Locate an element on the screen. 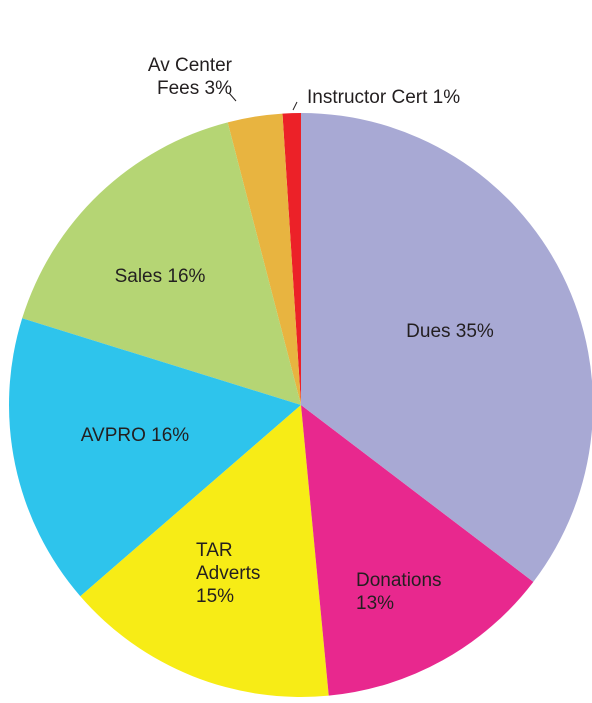 This screenshot has height=703, width=592. category-label: Instructor Cert is located at coordinates (367, 97).